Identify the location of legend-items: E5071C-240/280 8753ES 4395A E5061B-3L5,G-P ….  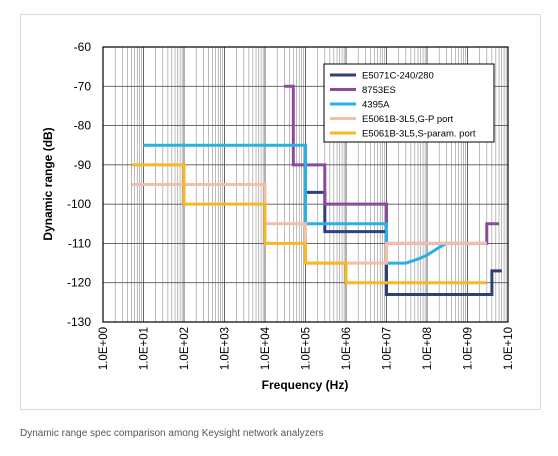
(403, 105).